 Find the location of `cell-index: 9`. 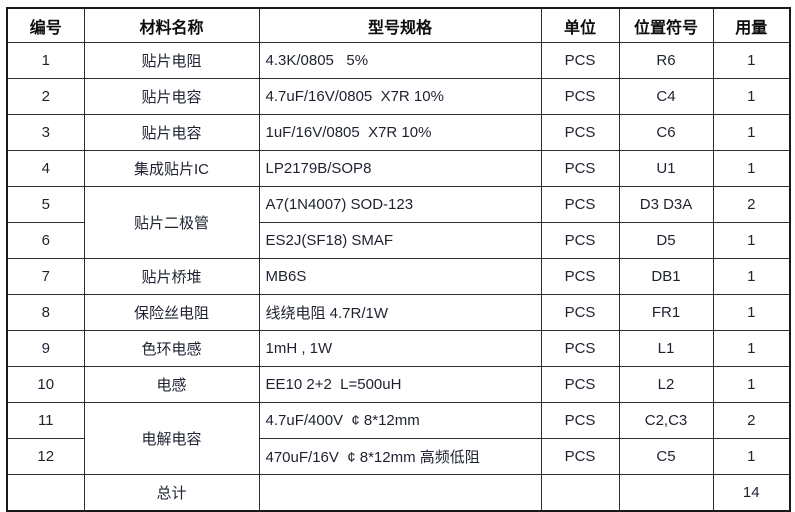

cell-index: 9 is located at coordinates (45, 348).